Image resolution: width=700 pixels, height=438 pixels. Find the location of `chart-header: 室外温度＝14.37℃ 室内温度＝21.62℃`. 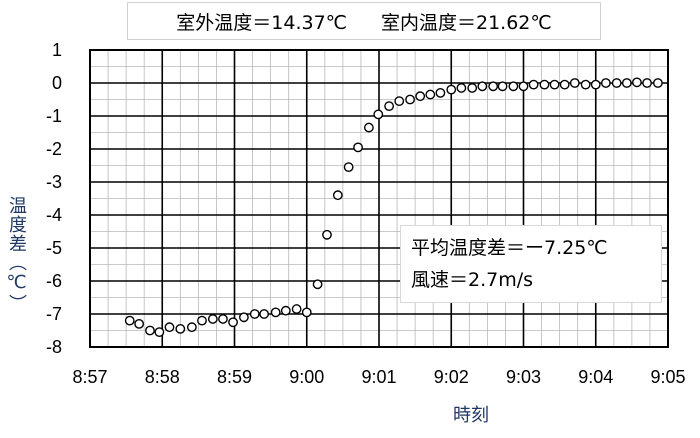

chart-header: 室外温度＝14.37℃ 室内温度＝21.62℃ is located at coordinates (364, 21).